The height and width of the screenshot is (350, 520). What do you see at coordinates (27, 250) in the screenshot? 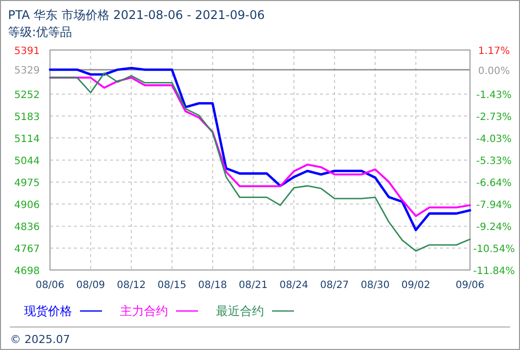
I see `y-tick-label: 4767` at bounding box center [27, 250].